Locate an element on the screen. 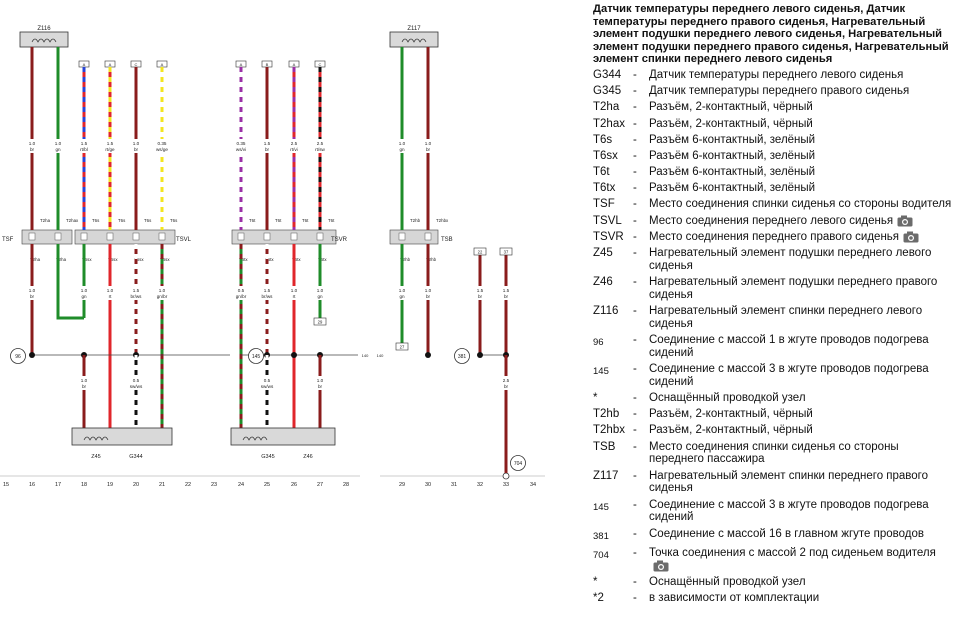 This screenshot has height=630, width=960. legend-description-text: Разъём 6-контактный, зелёный is located at coordinates (732, 172).